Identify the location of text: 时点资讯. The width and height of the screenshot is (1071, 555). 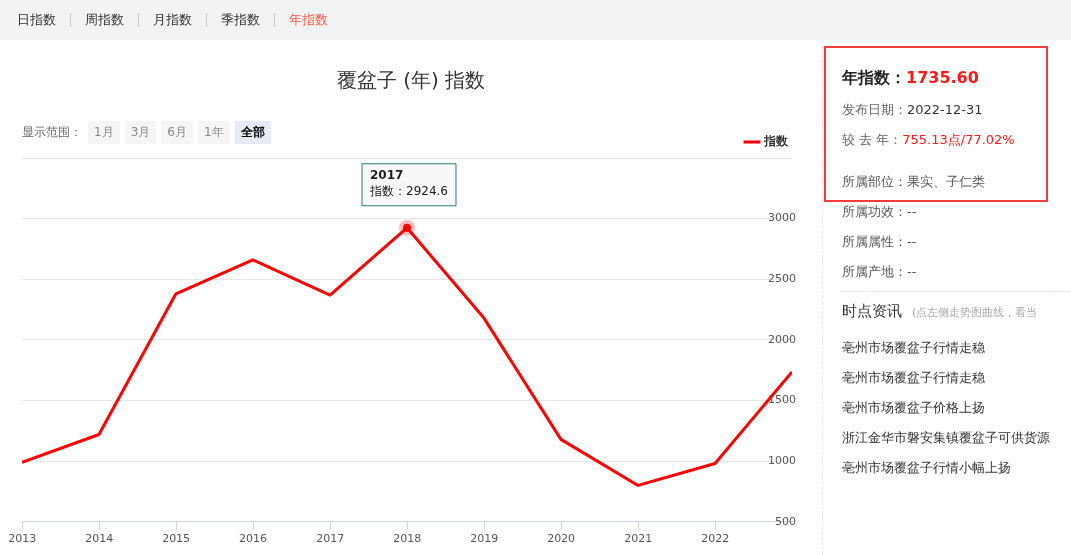
(872, 311).